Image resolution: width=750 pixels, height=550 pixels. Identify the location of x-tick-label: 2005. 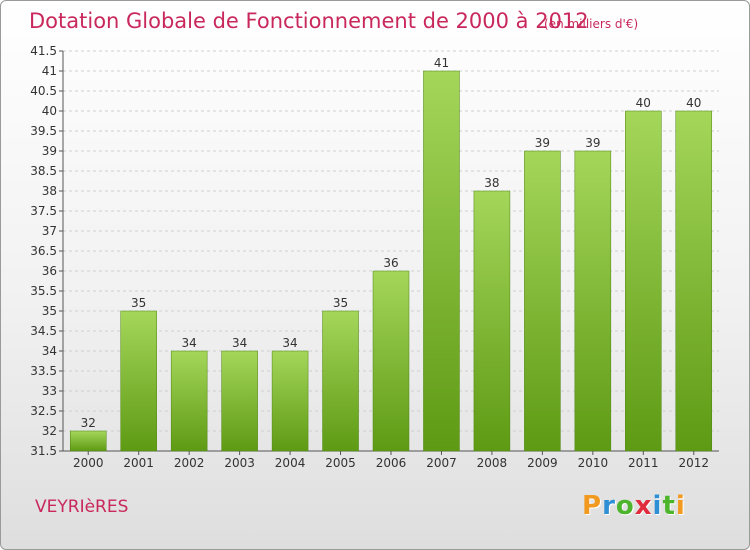
(340, 463).